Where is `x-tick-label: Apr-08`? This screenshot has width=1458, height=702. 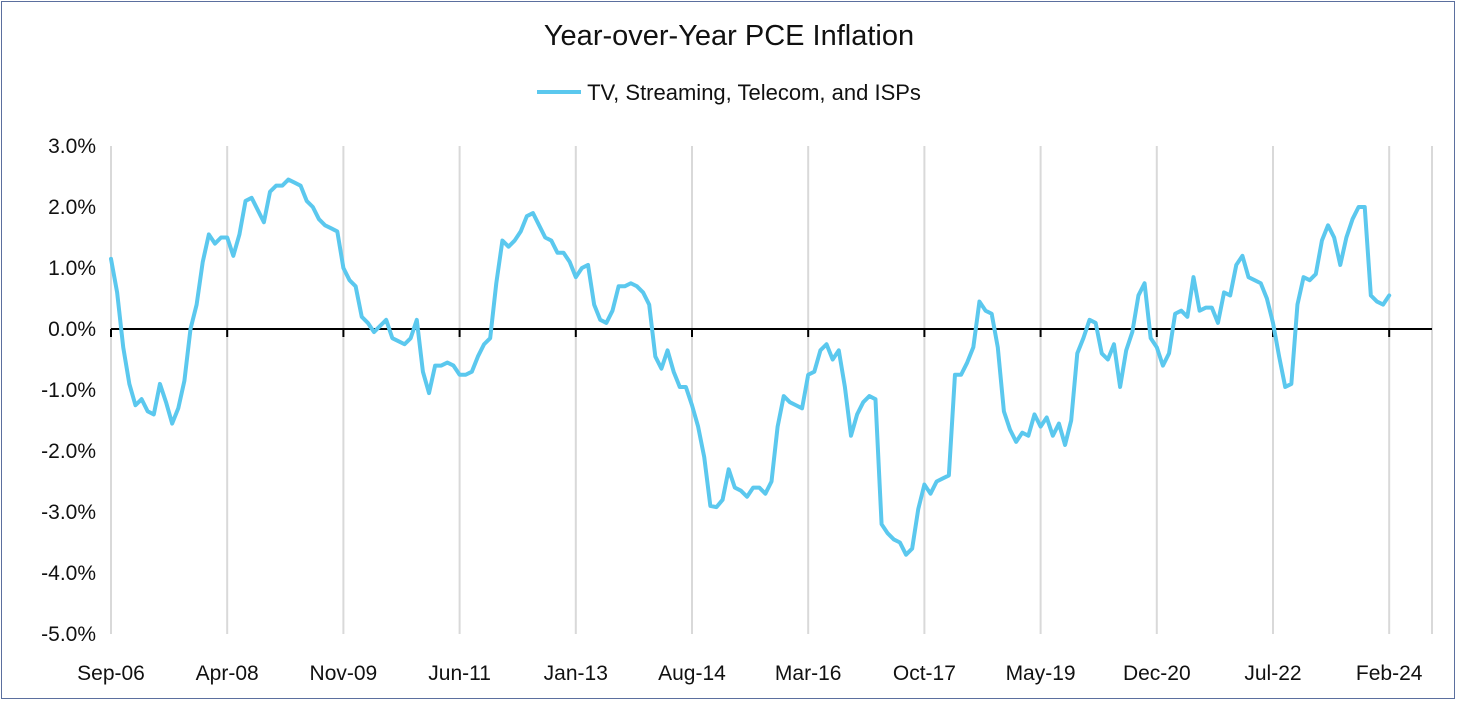 x-tick-label: Apr-08 is located at coordinates (227, 673).